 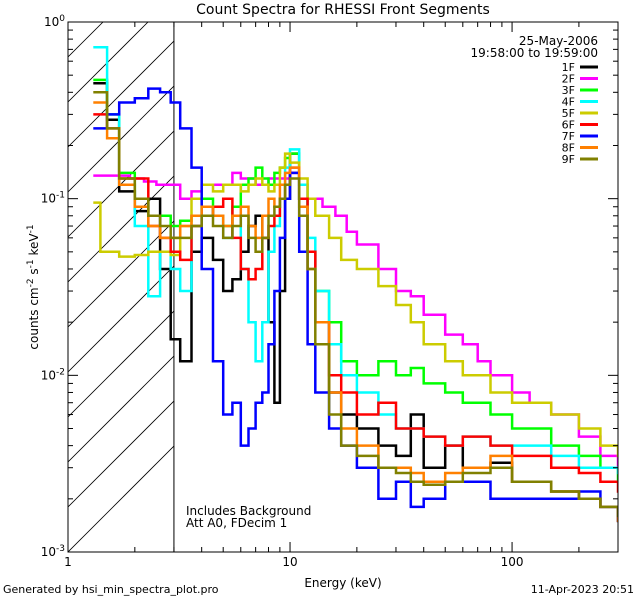 I want to click on y-axis-label: counts cm-2 s-1 keV-1, so click(x=33, y=286).